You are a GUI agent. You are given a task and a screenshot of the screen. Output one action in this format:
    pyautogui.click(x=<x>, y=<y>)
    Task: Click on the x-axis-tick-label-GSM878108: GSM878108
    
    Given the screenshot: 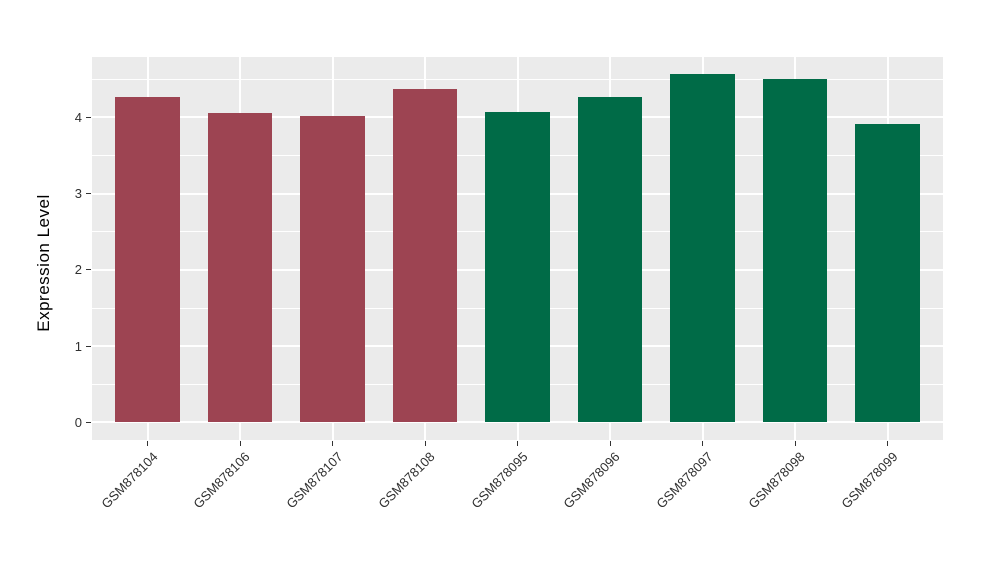 What is the action you would take?
    pyautogui.click(x=406, y=480)
    